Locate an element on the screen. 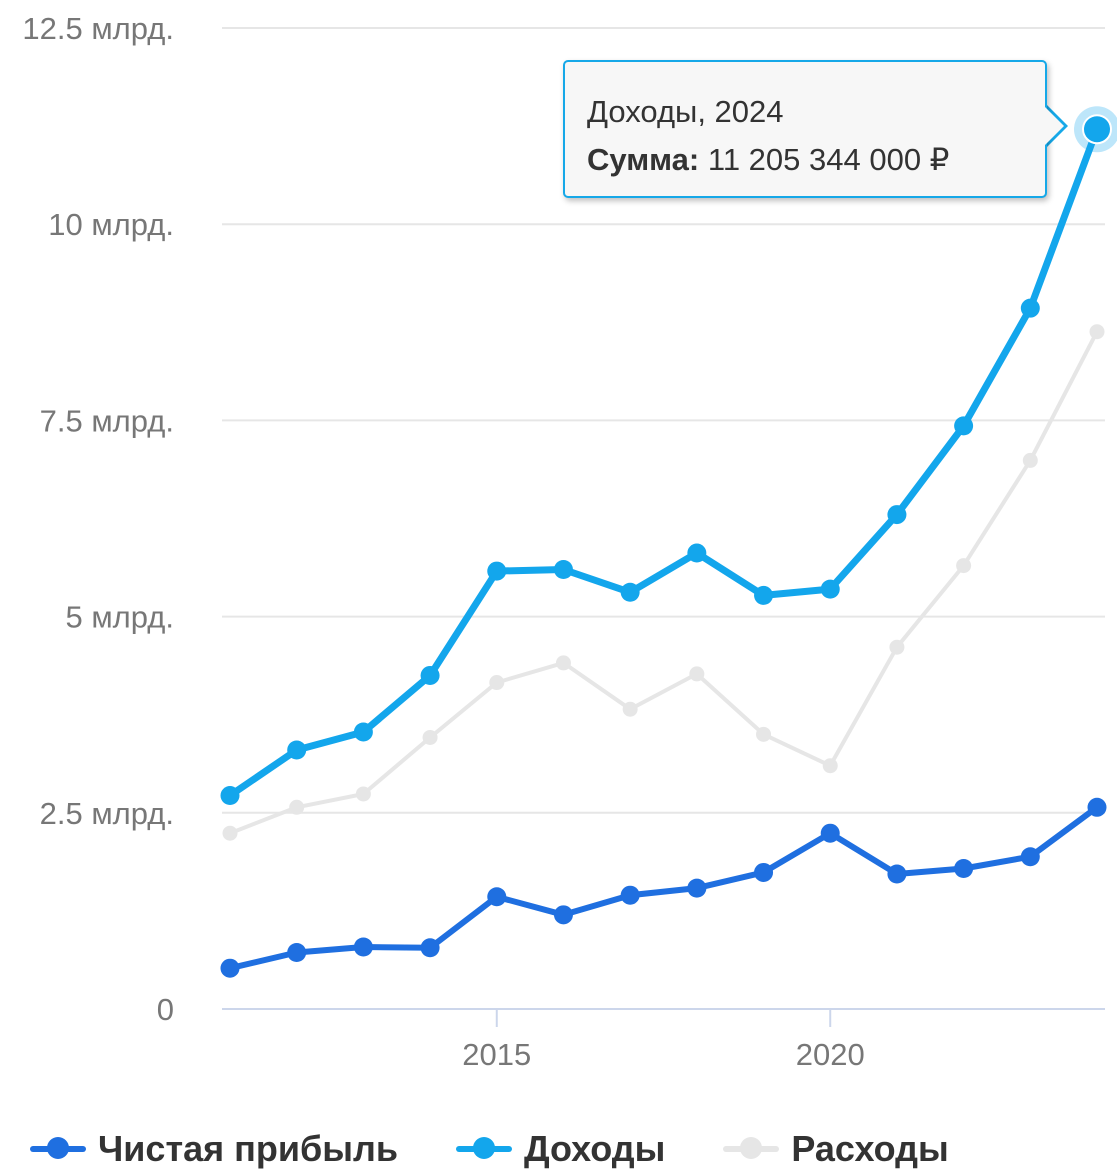 This screenshot has width=1117, height=1174. legend-label: Расходы is located at coordinates (870, 1148).